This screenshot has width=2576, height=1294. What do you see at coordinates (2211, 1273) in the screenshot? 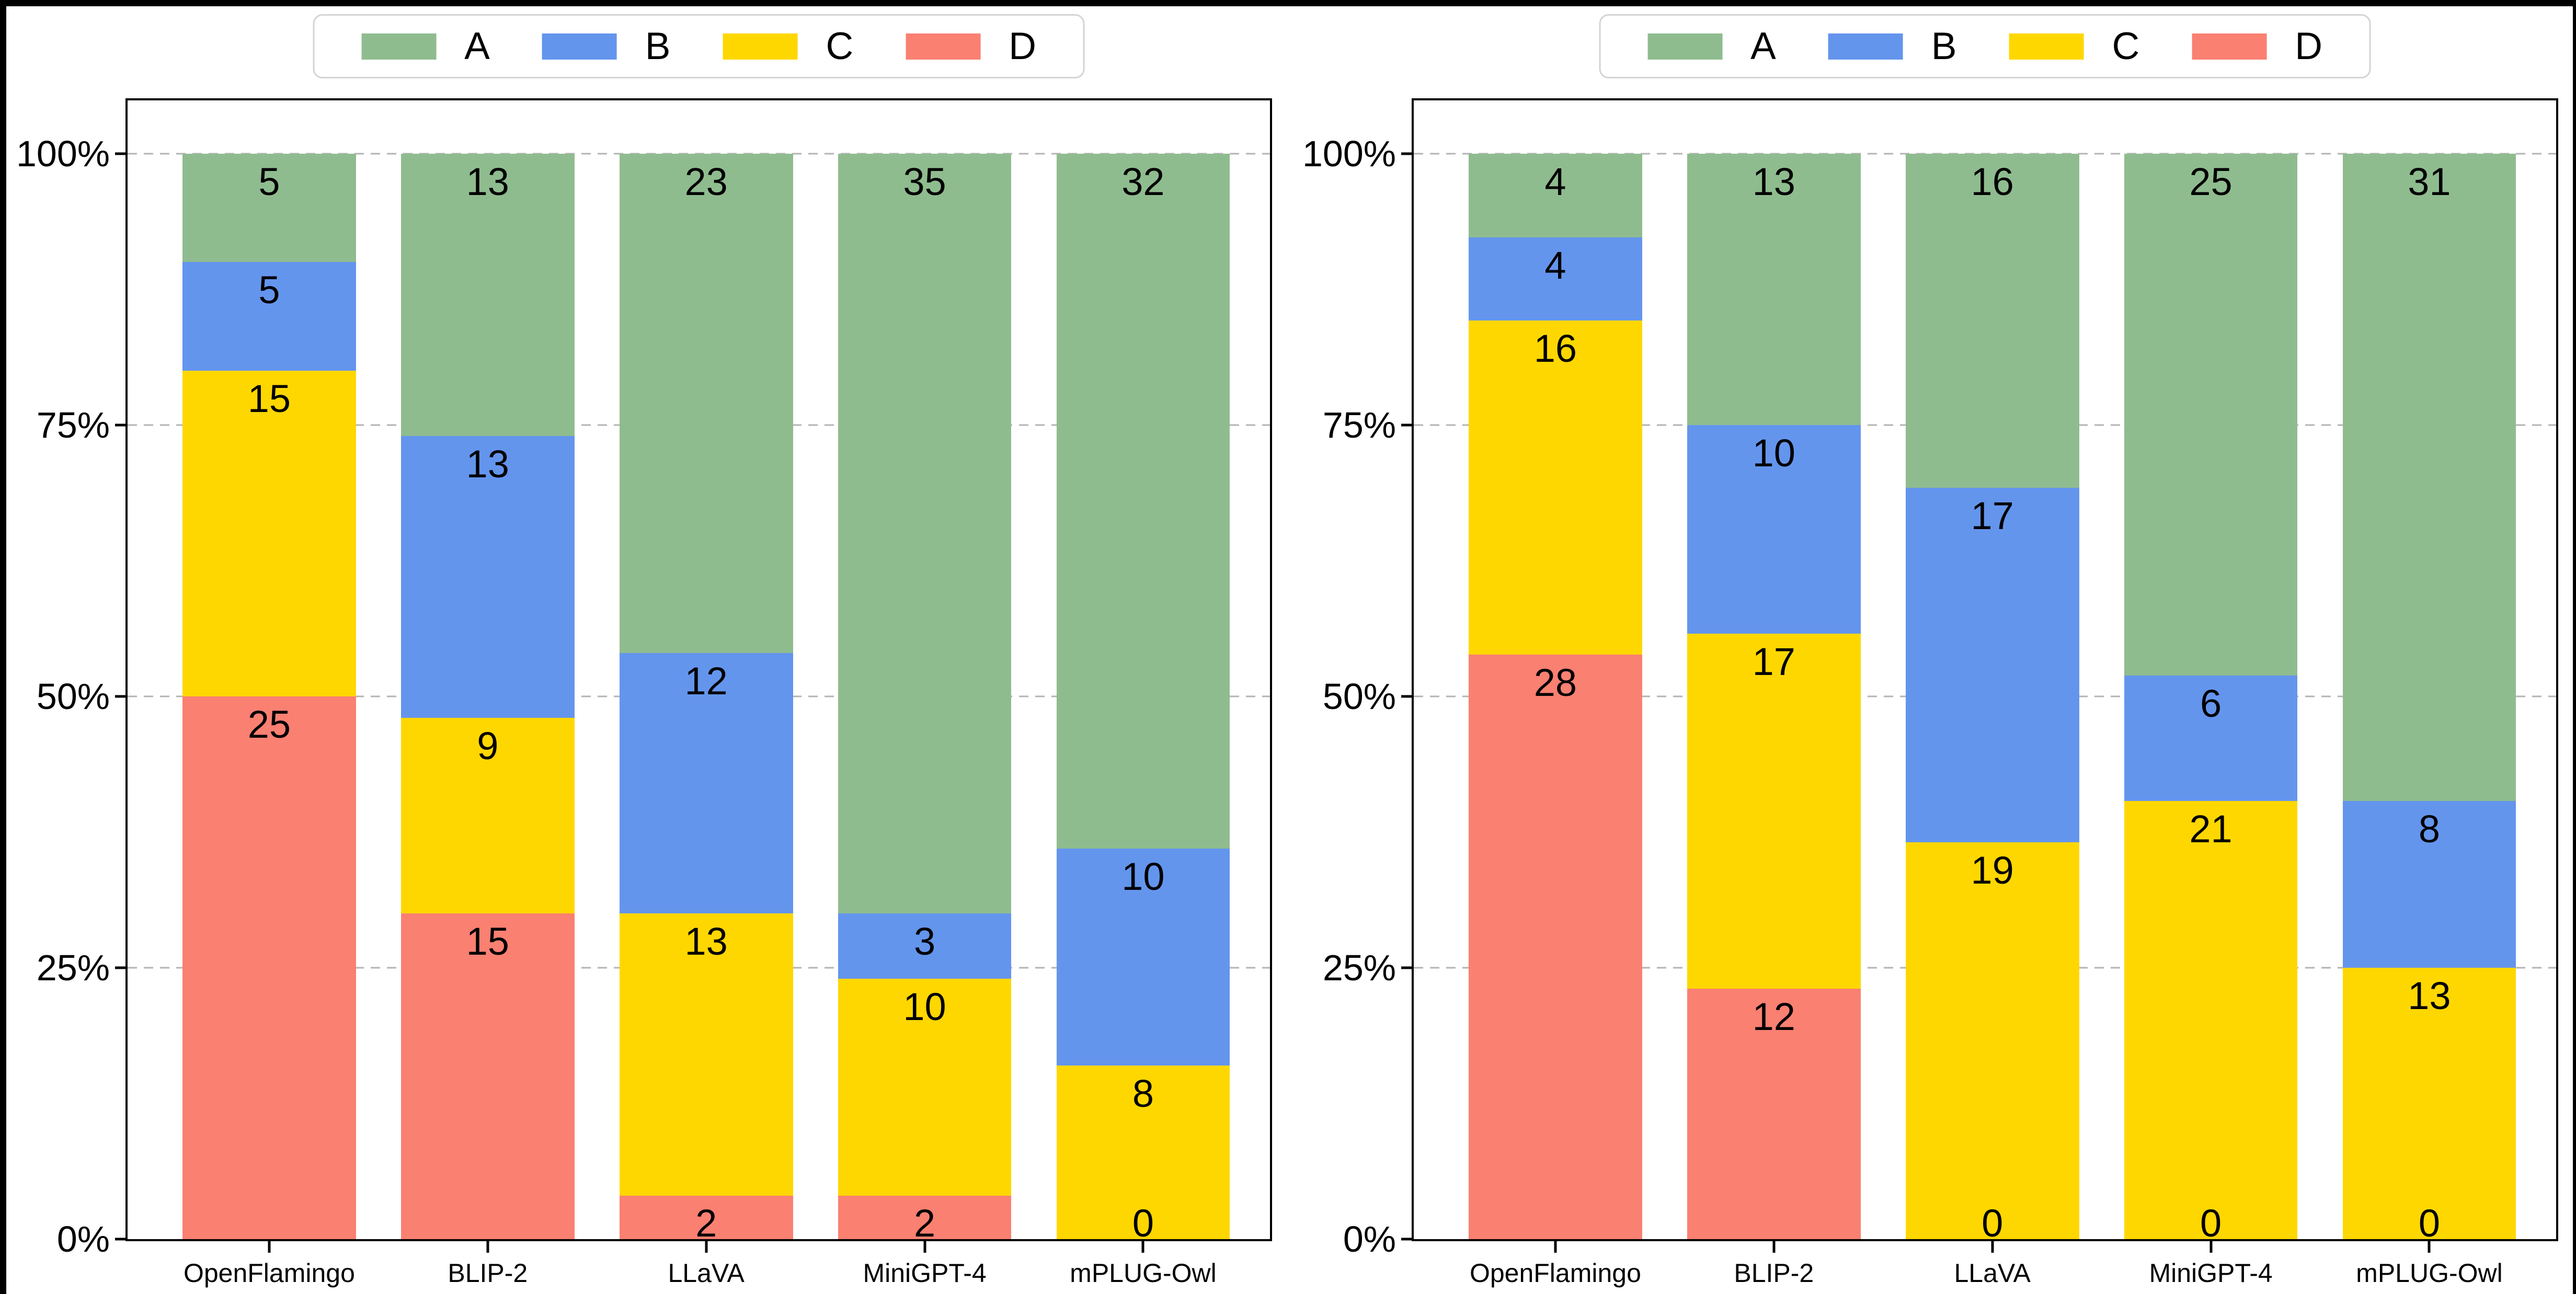
I see `x-tick-label-MiniGPT-4: MiniGPT-4` at bounding box center [2211, 1273].